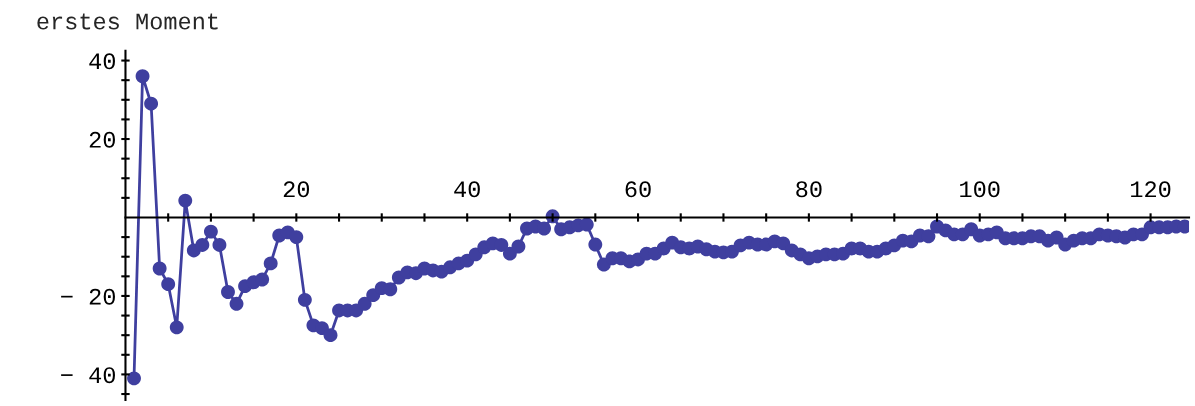 The image size is (1195, 406). I want to click on x-tick-label: 80, so click(809, 189).